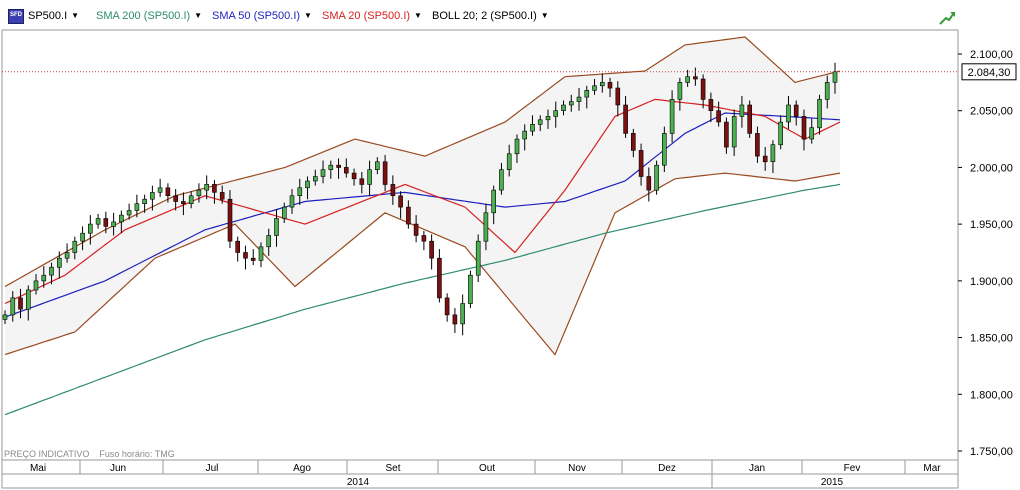 Image resolution: width=1020 pixels, height=490 pixels. Describe the element at coordinates (991, 168) in the screenshot. I see `y-tick-label: 2.000,00` at that location.